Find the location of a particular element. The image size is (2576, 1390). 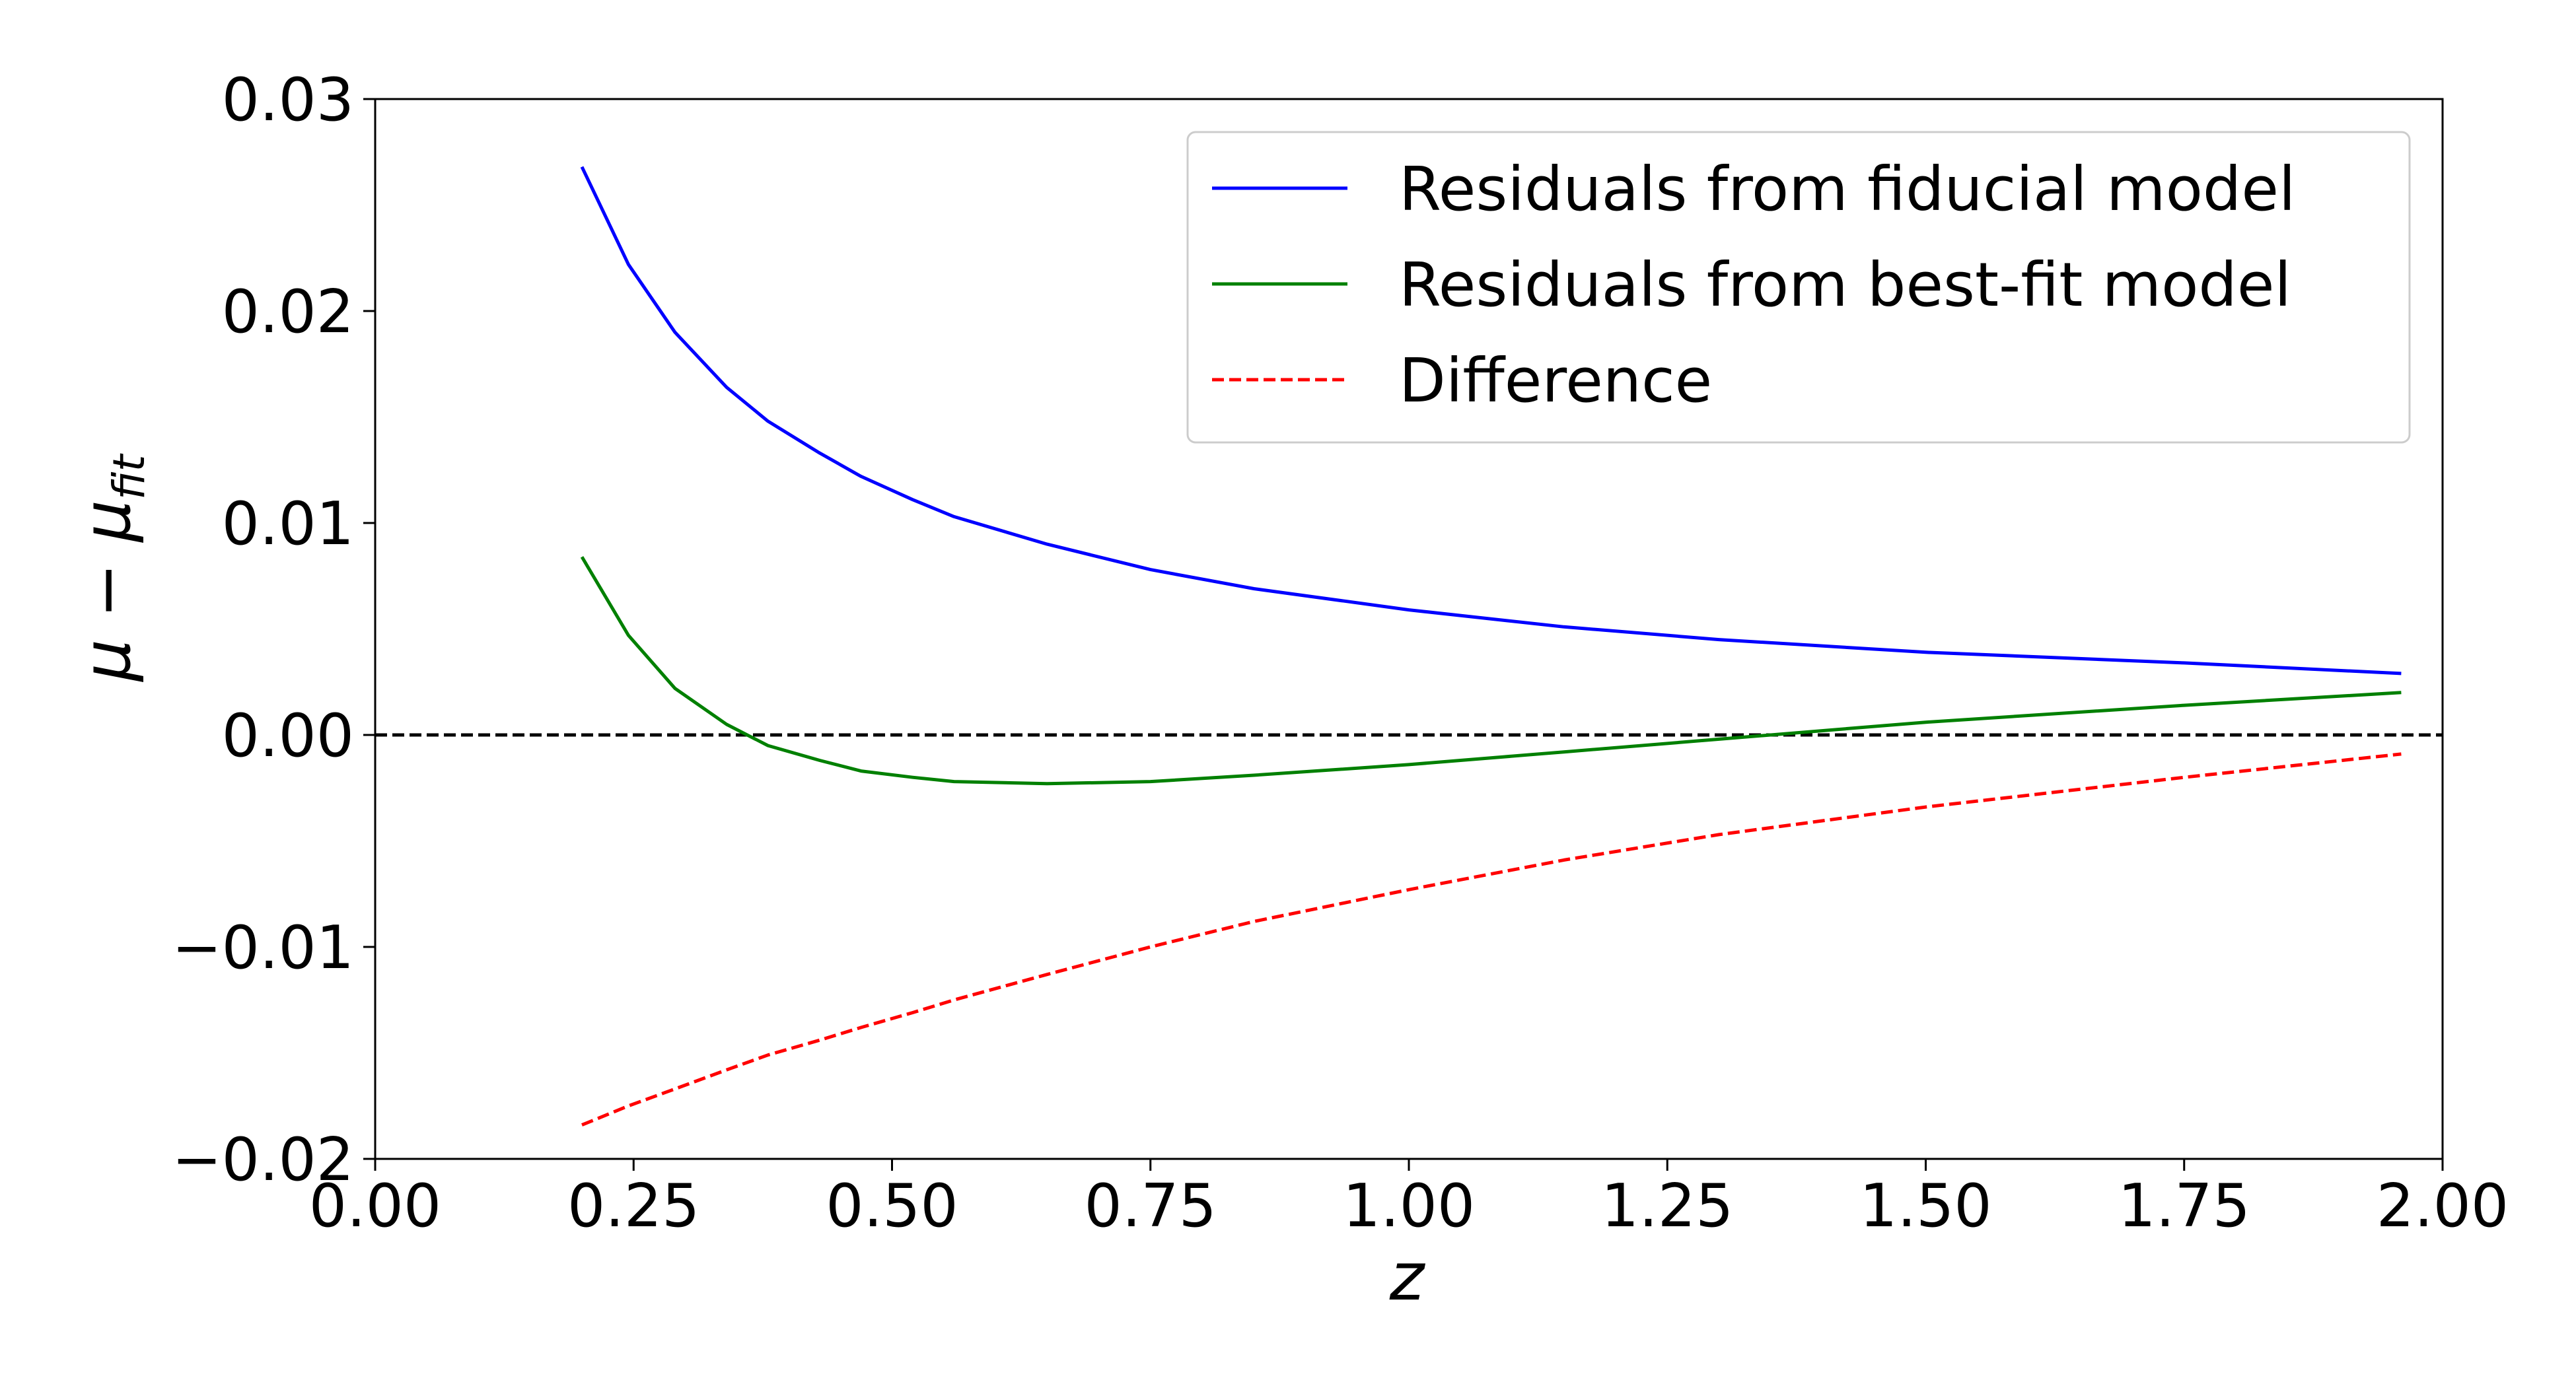

y-tick-label: 0.00 is located at coordinates (288, 736).